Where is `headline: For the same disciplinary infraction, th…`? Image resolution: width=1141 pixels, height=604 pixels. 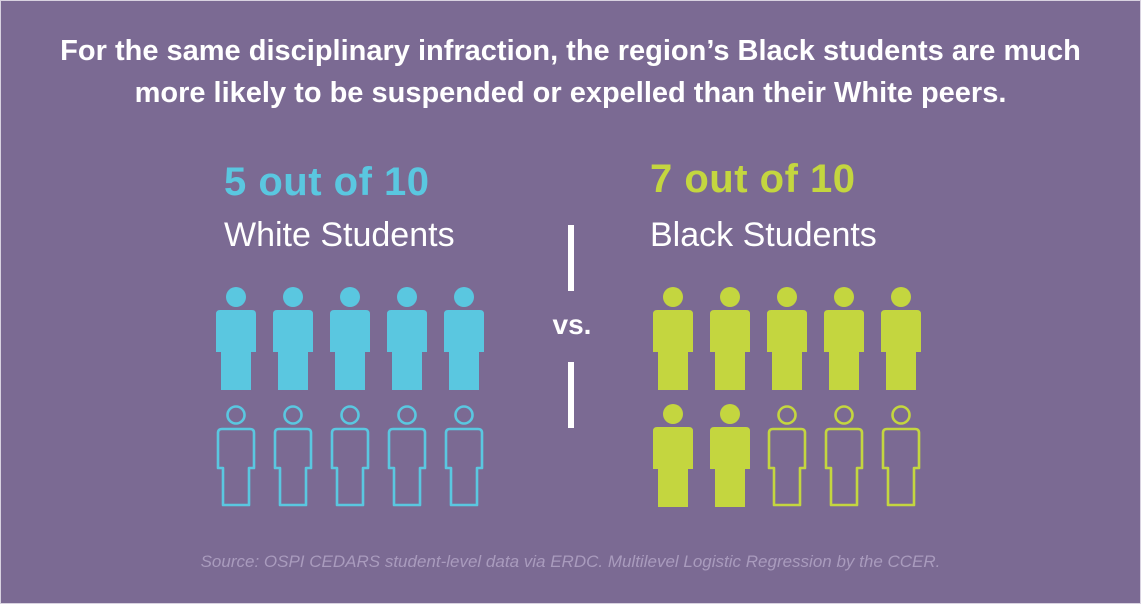 headline: For the same disciplinary infraction, th… is located at coordinates (570, 72).